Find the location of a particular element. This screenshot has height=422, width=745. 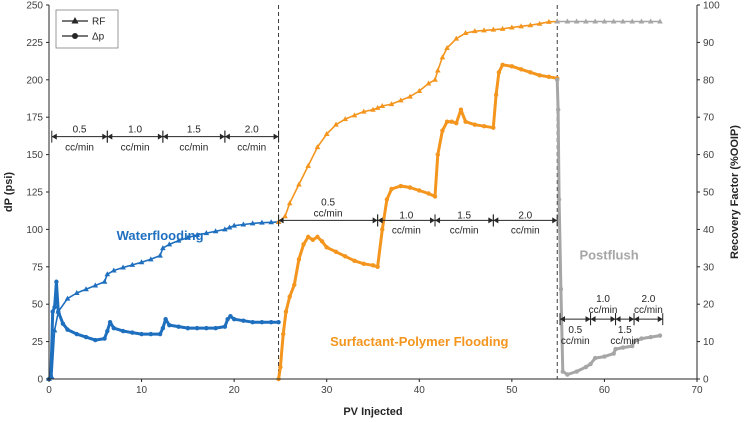

y2-tick-label: 90 is located at coordinates (709, 43).